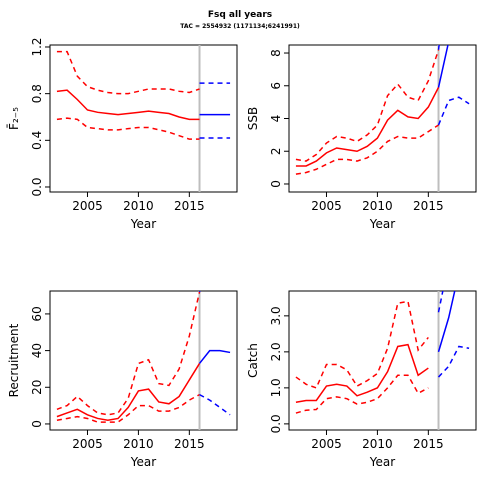  Describe the element at coordinates (14, 360) in the screenshot. I see `y-axis-label: Recruitment` at that location.